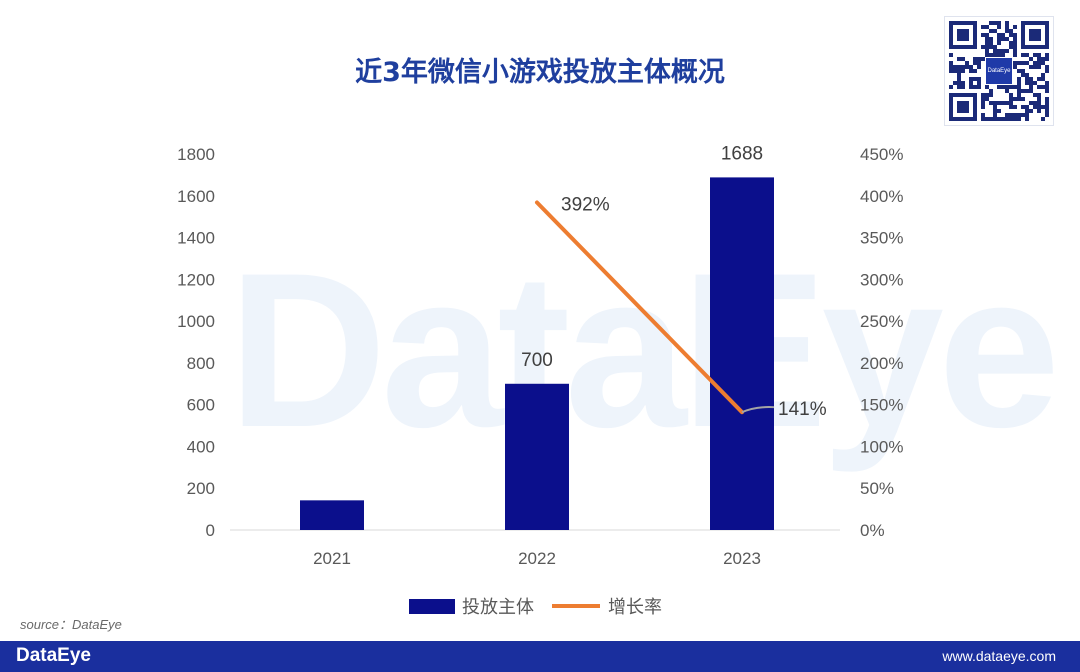 Image resolution: width=1080 pixels, height=672 pixels. What do you see at coordinates (802, 409) in the screenshot?
I see `line-data-label: 141%` at bounding box center [802, 409].